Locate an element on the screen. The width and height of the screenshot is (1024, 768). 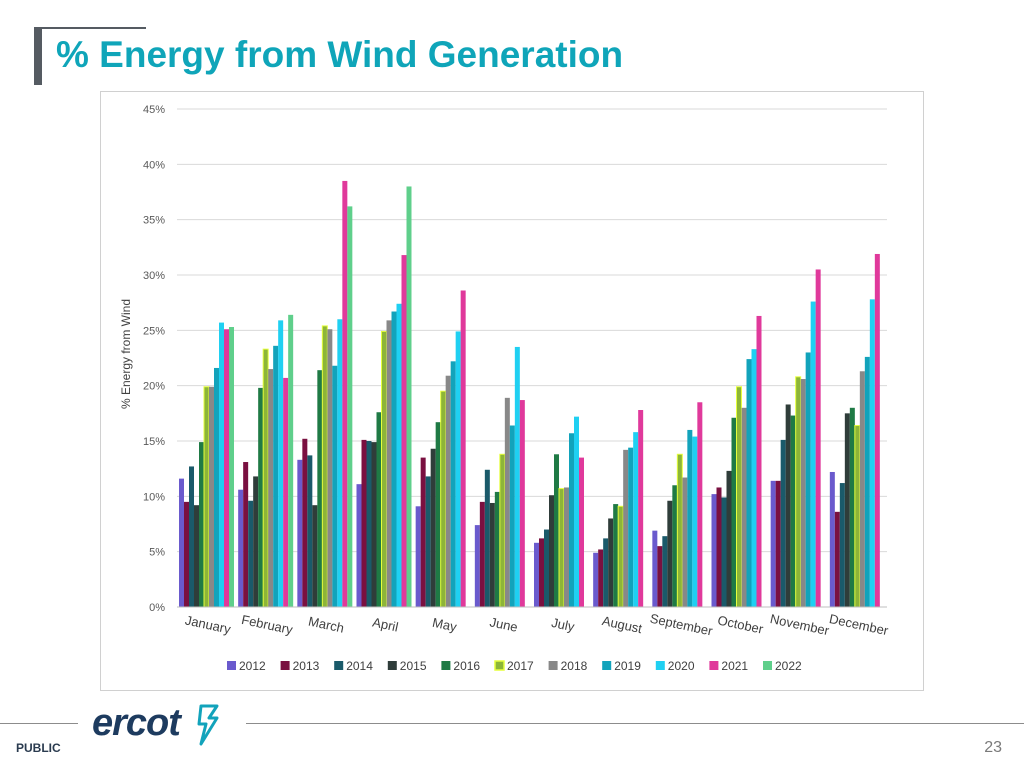
bar-2020-july is located at coordinates (576, 511).